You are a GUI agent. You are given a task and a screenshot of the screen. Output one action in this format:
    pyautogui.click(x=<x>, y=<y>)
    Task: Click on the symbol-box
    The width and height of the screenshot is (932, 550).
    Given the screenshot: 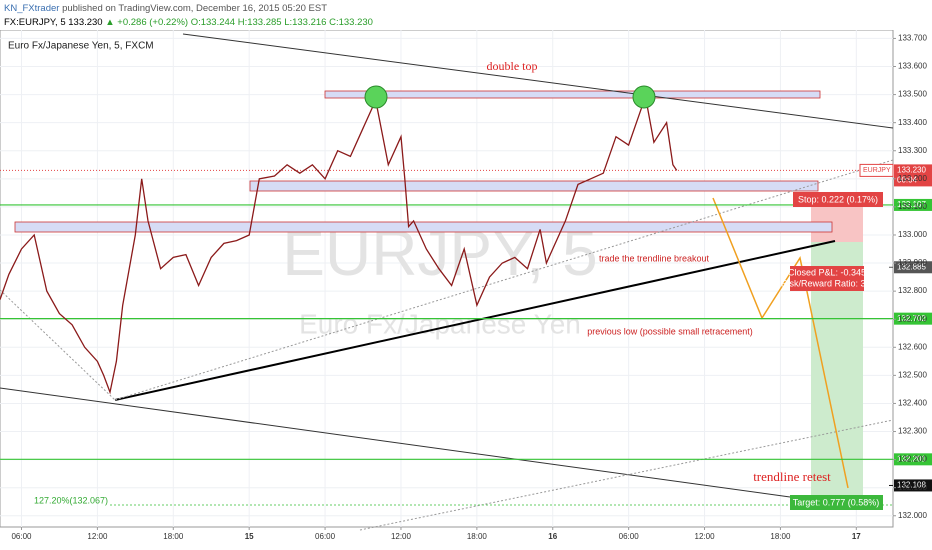 What is the action you would take?
    pyautogui.click(x=876, y=170)
    